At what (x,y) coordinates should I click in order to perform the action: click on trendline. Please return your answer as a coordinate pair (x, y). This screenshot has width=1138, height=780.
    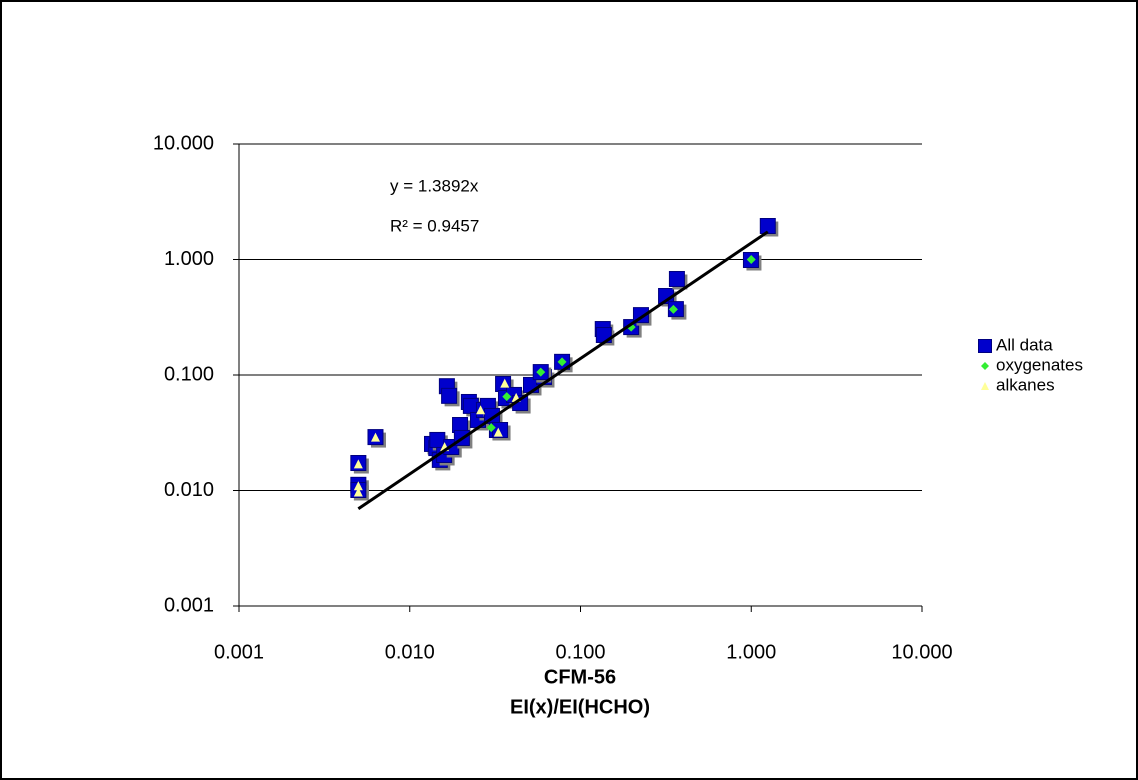
    Looking at the image, I should click on (563, 370).